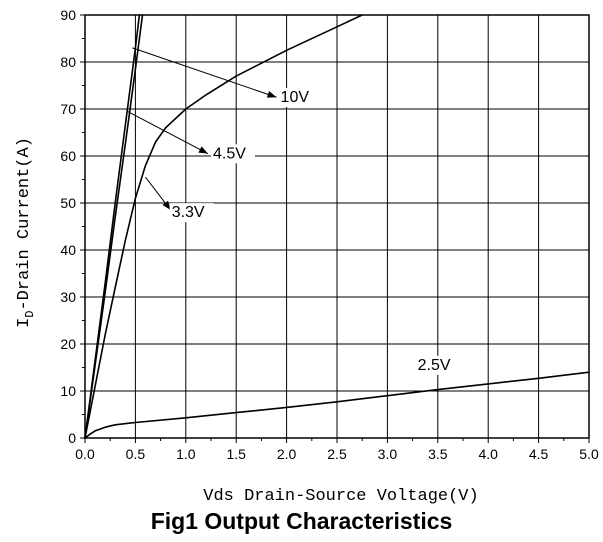 The height and width of the screenshot is (542, 603). Describe the element at coordinates (68, 226) in the screenshot. I see `y-tick-labels: 0 10 20 30 40 50 60 70 80 90` at that location.